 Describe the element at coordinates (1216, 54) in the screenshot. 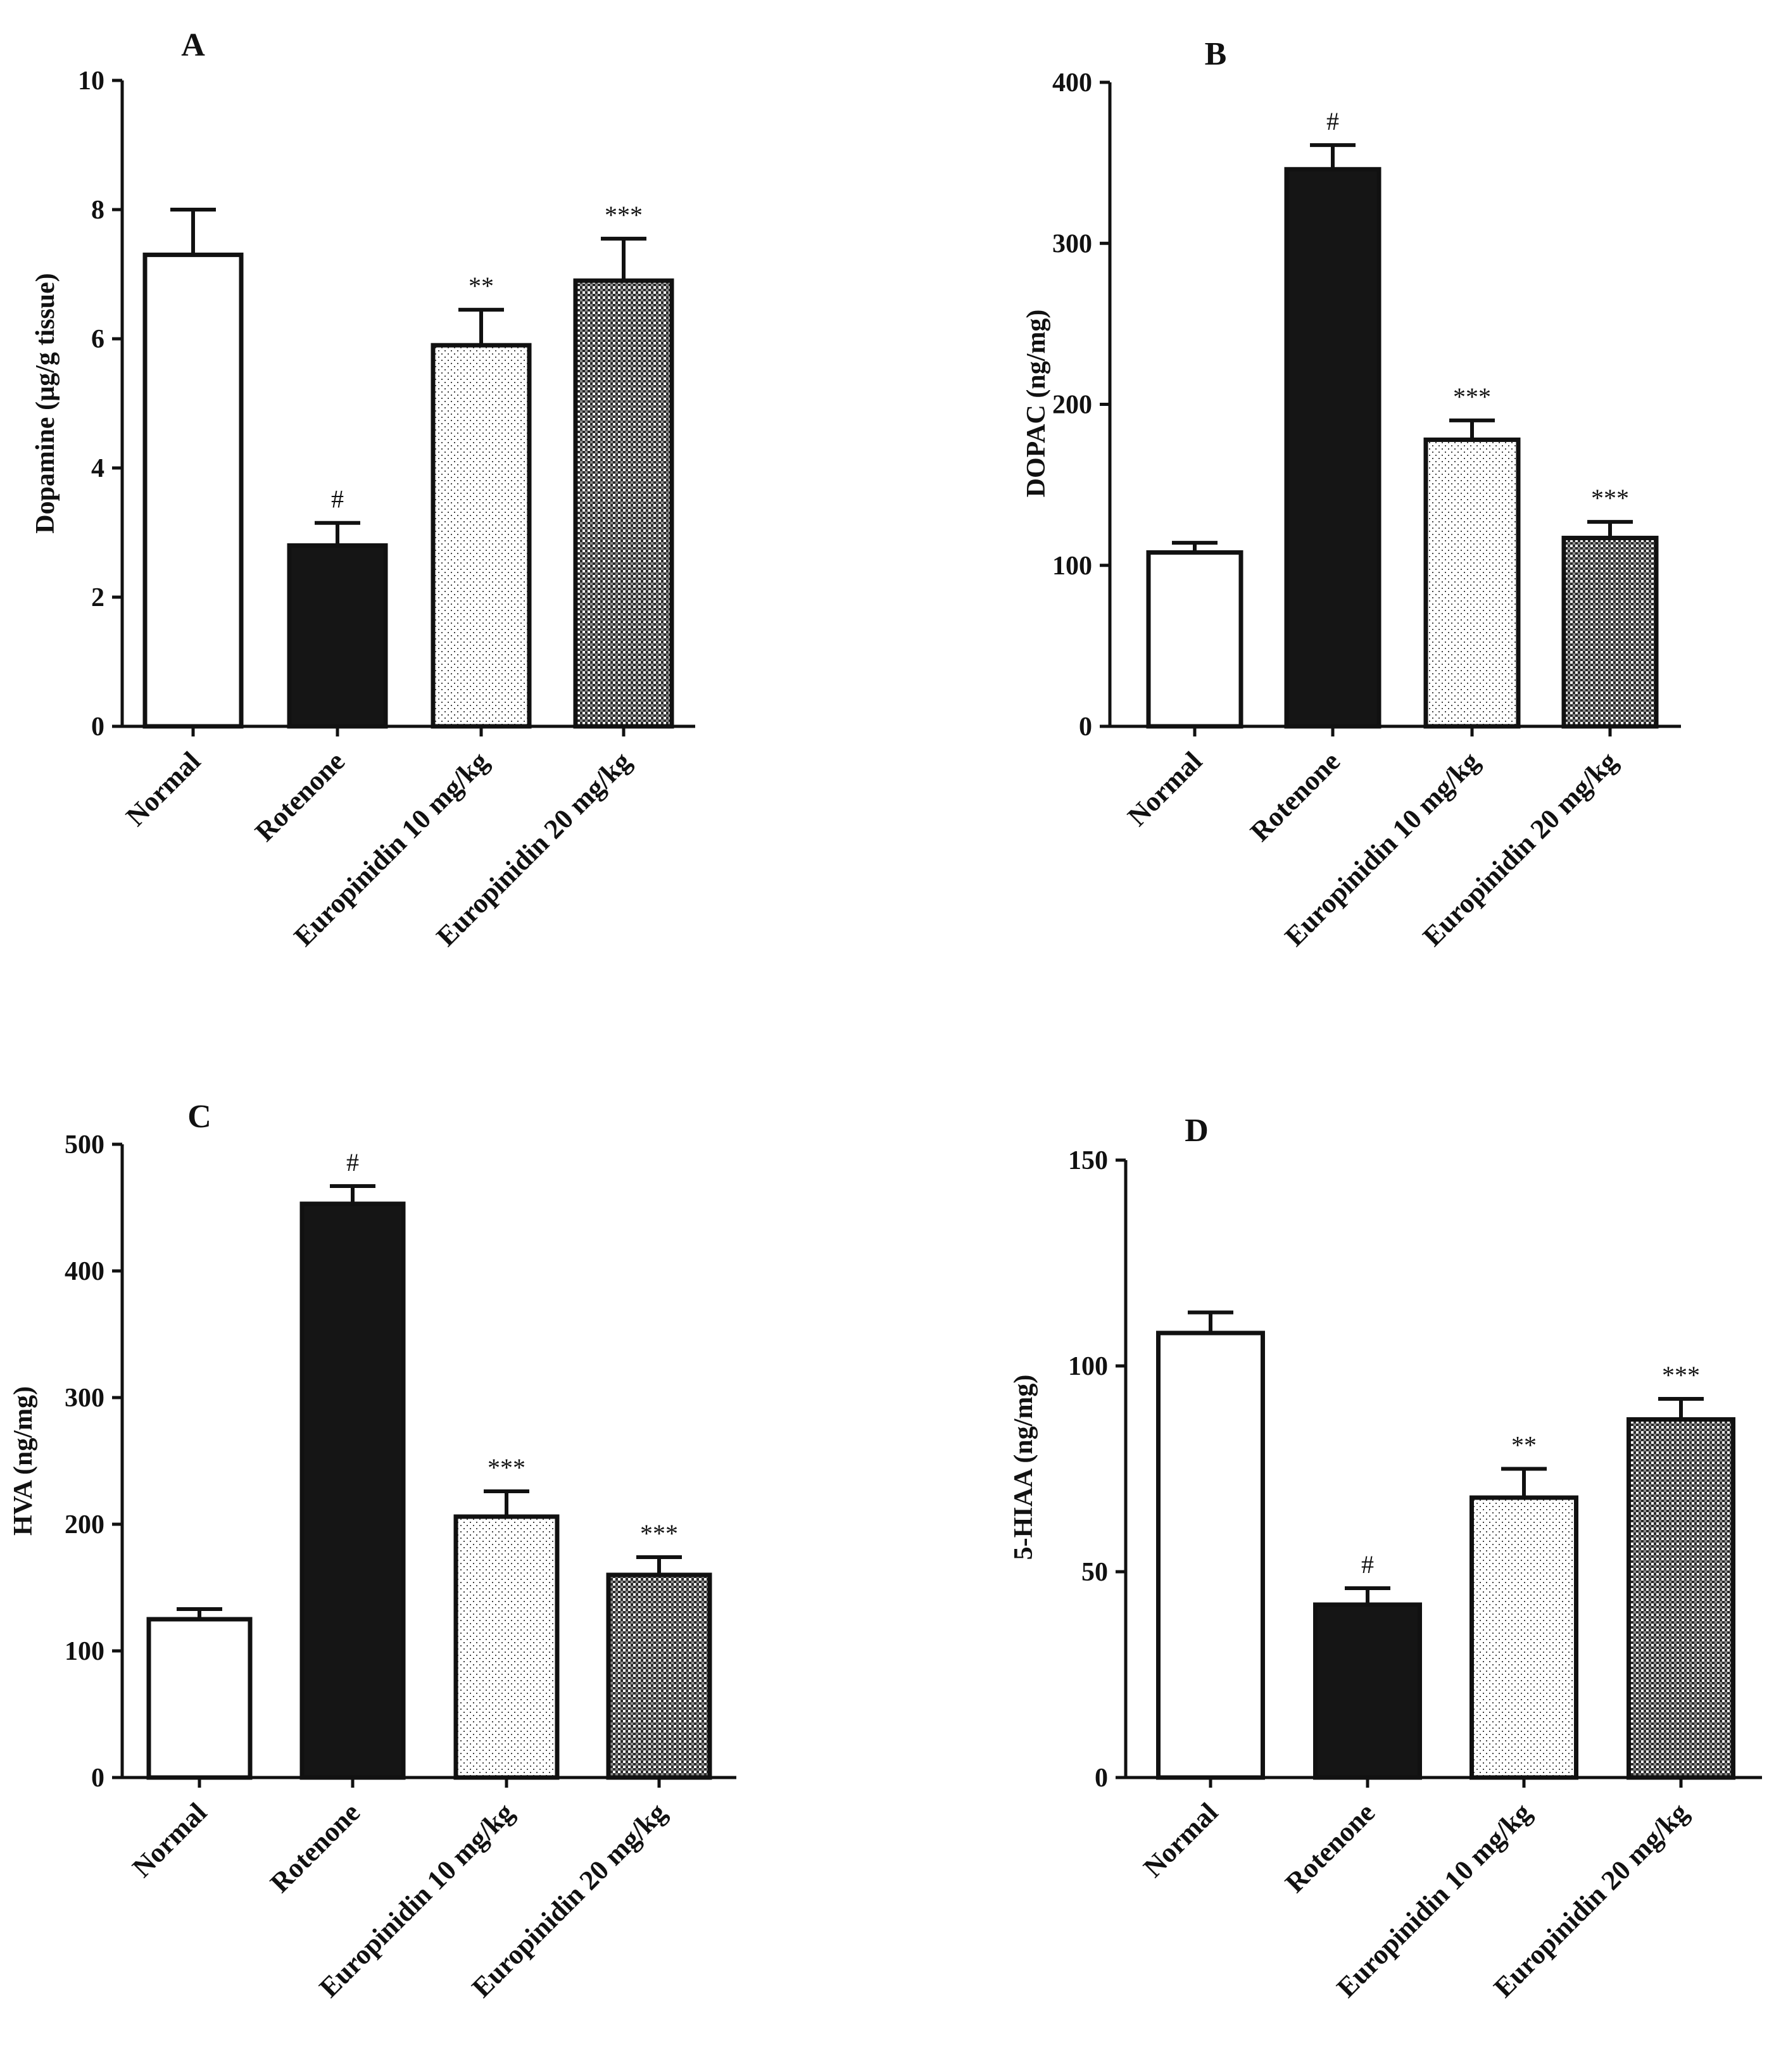

I see `panel-b-letter: B` at that location.